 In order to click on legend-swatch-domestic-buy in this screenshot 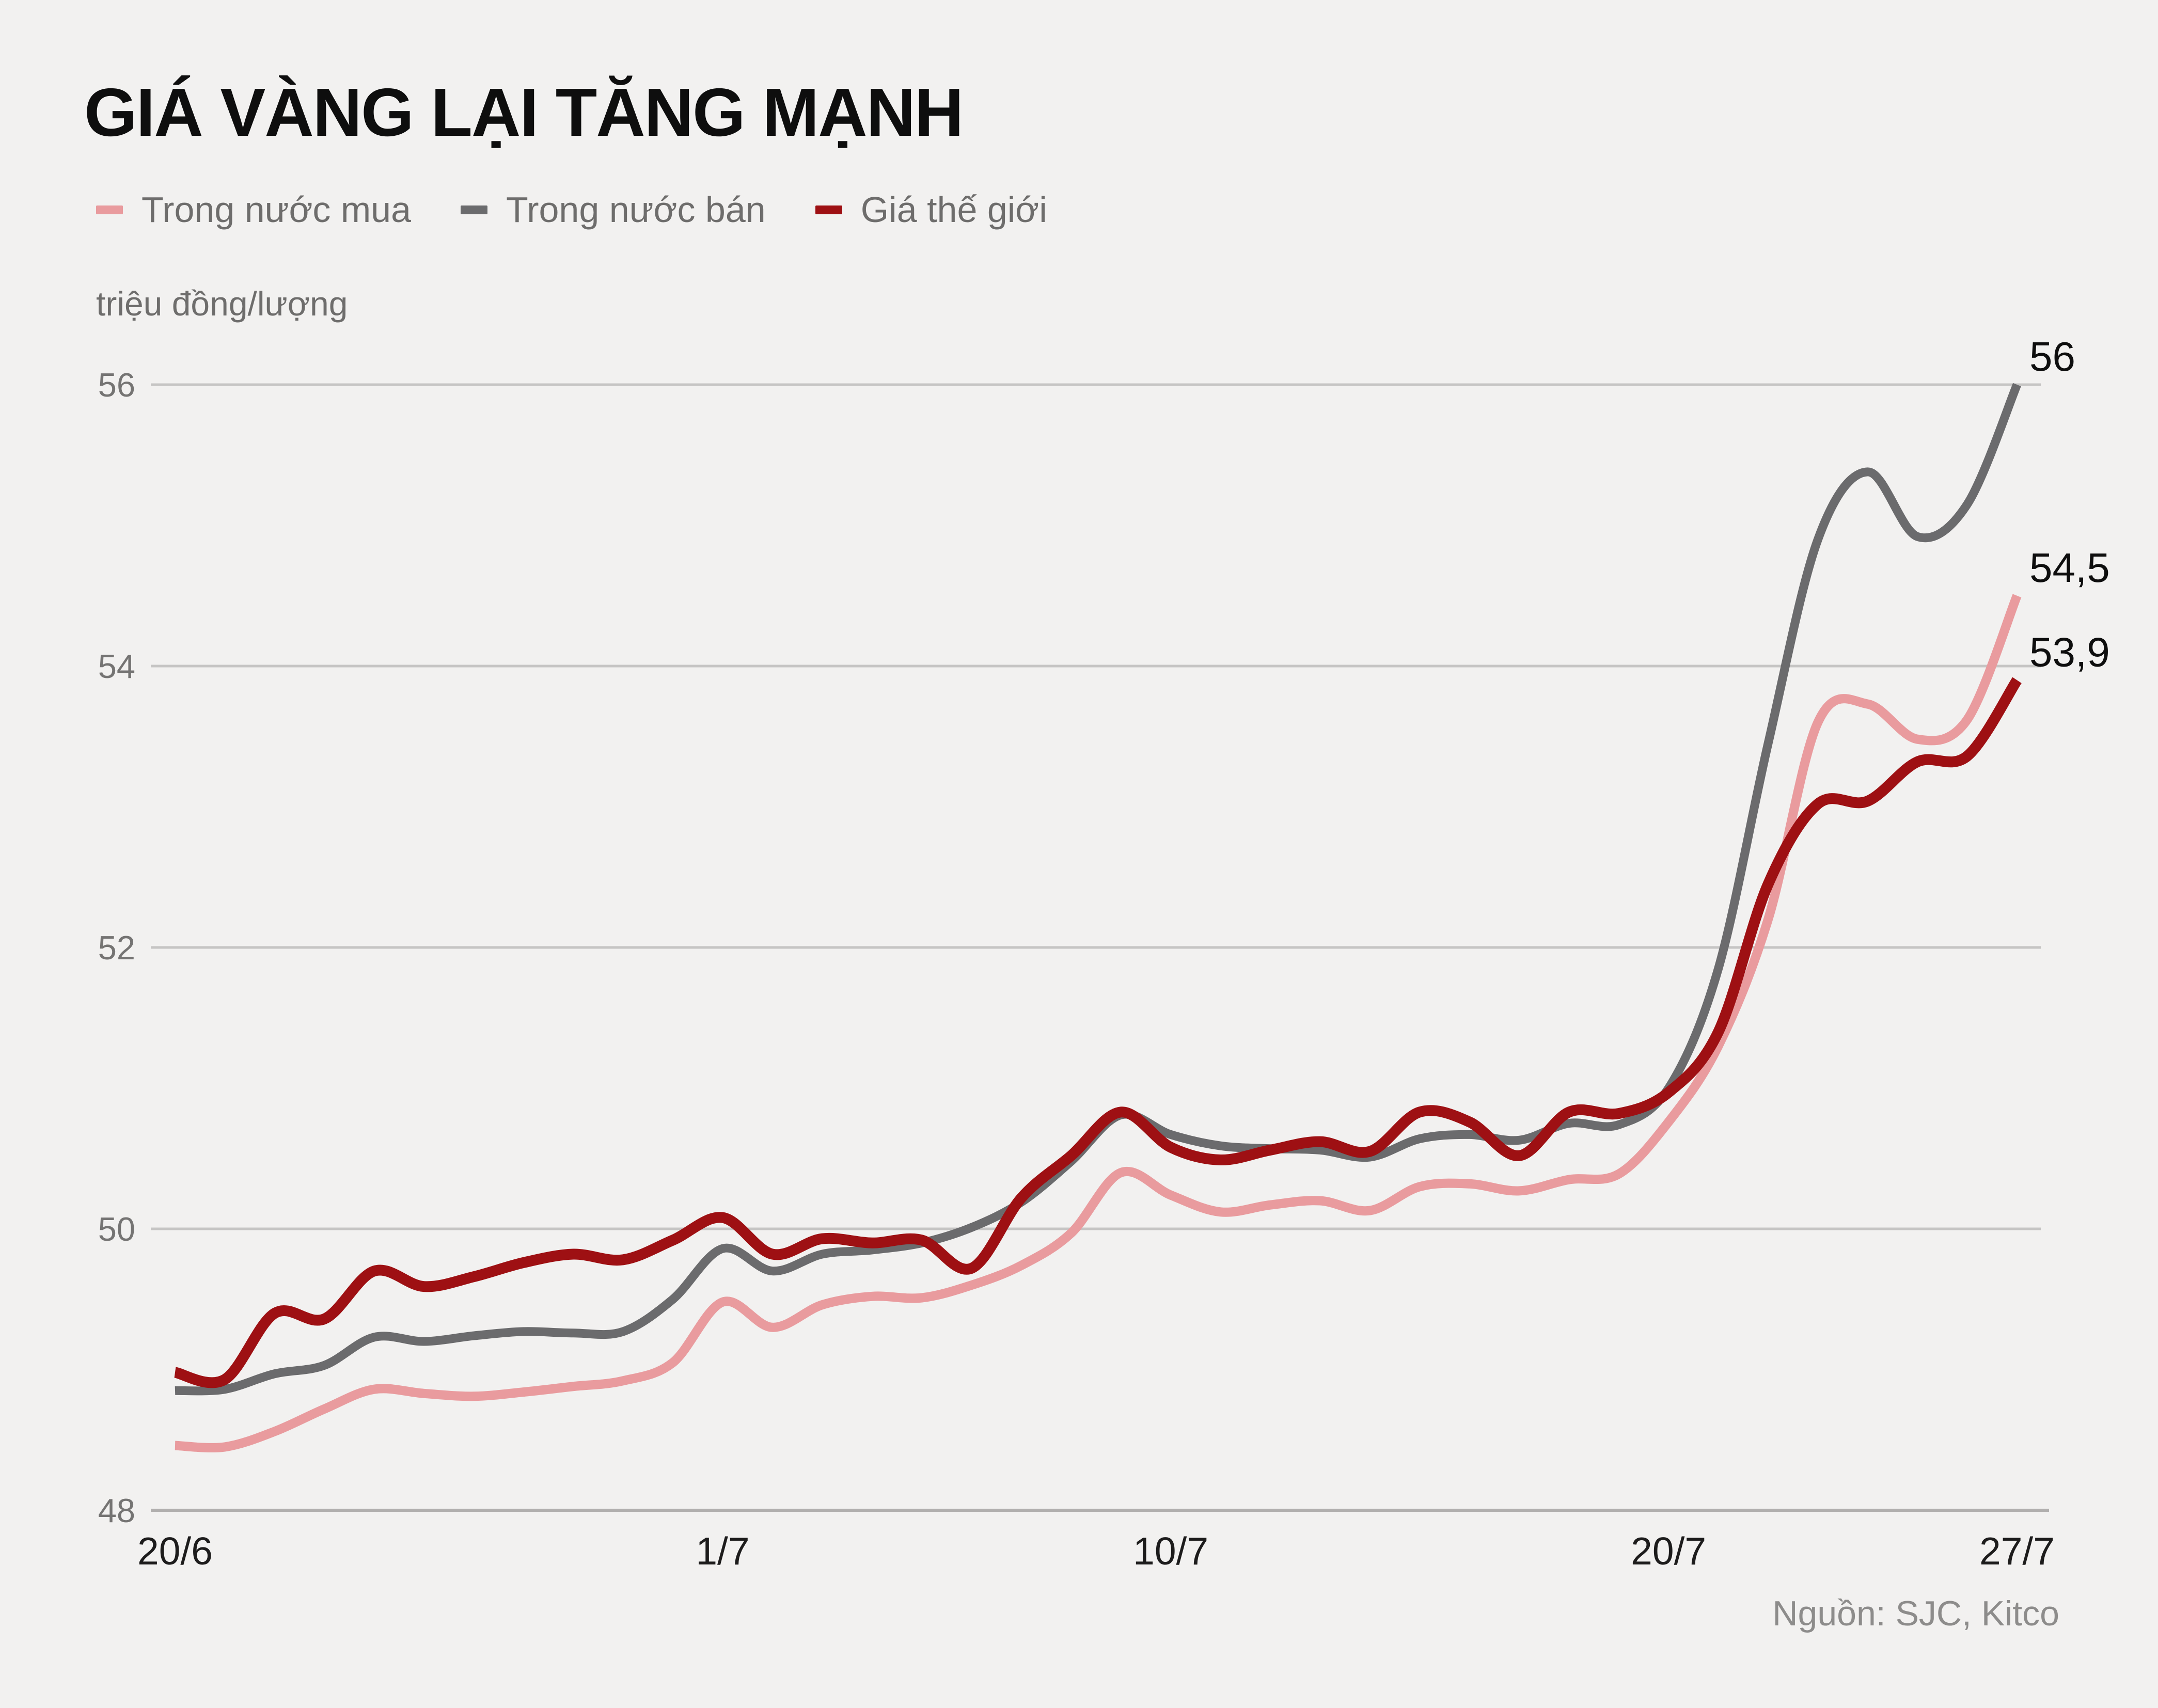, I will do `click(109, 209)`.